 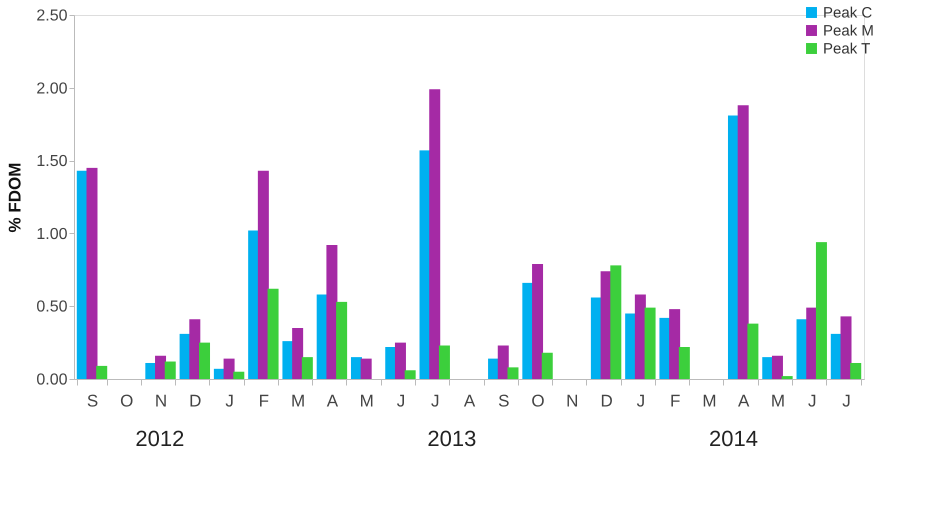 I want to click on legend-label: Peak T, so click(x=846, y=49).